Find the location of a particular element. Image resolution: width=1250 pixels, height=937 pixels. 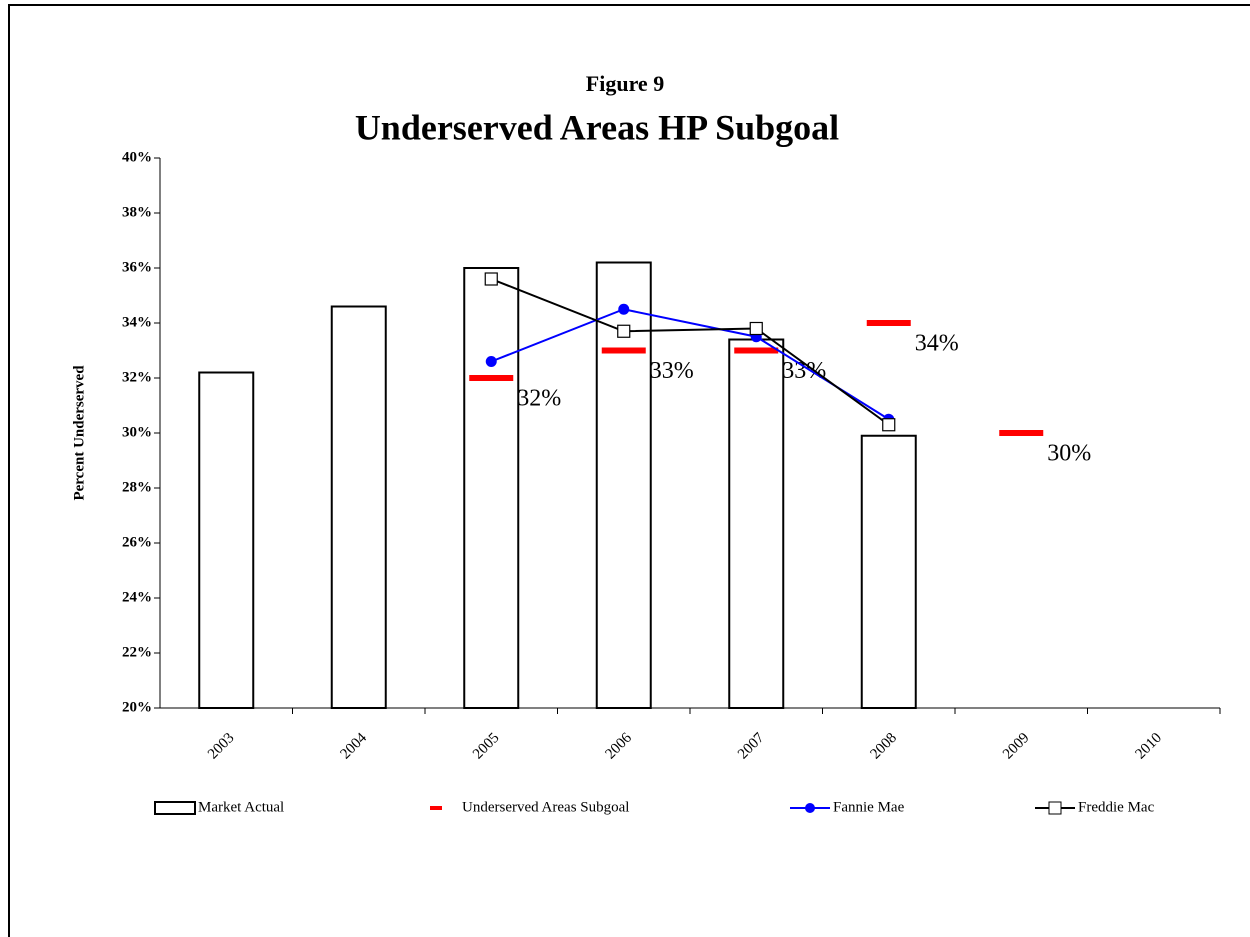

legend-label: Fannie Mae is located at coordinates (869, 807).